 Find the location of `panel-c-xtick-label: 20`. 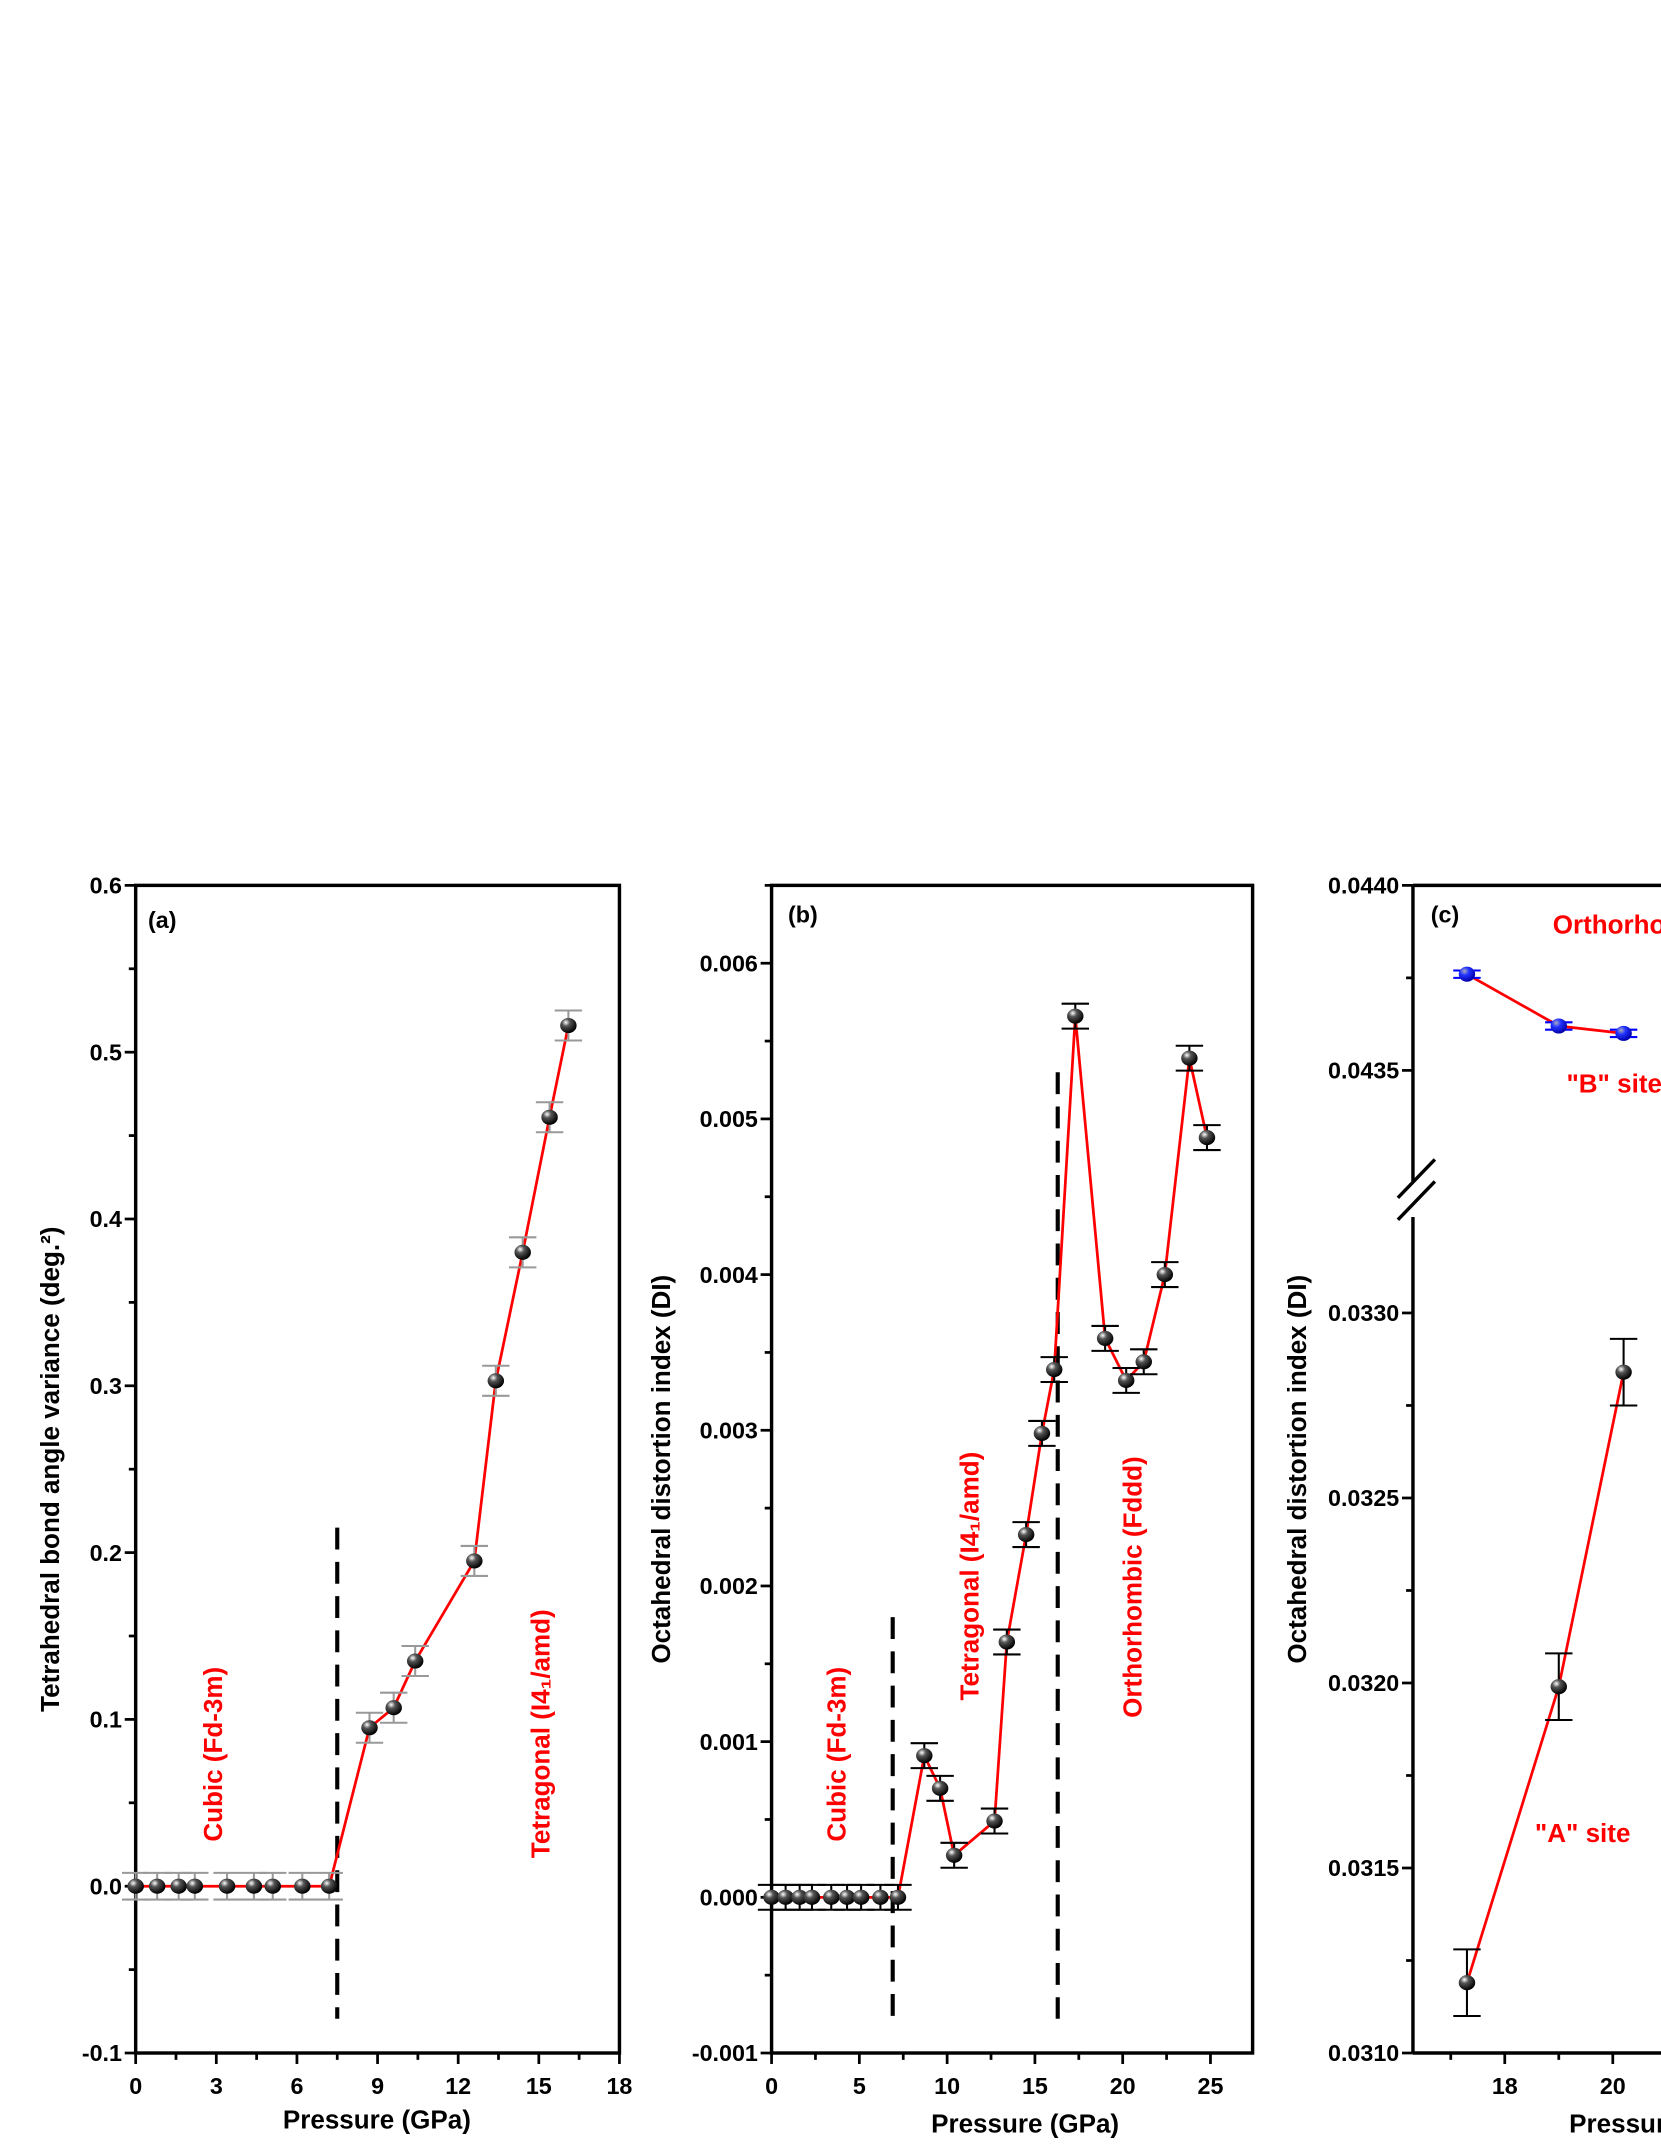

panel-c-xtick-label: 20 is located at coordinates (1613, 2086).